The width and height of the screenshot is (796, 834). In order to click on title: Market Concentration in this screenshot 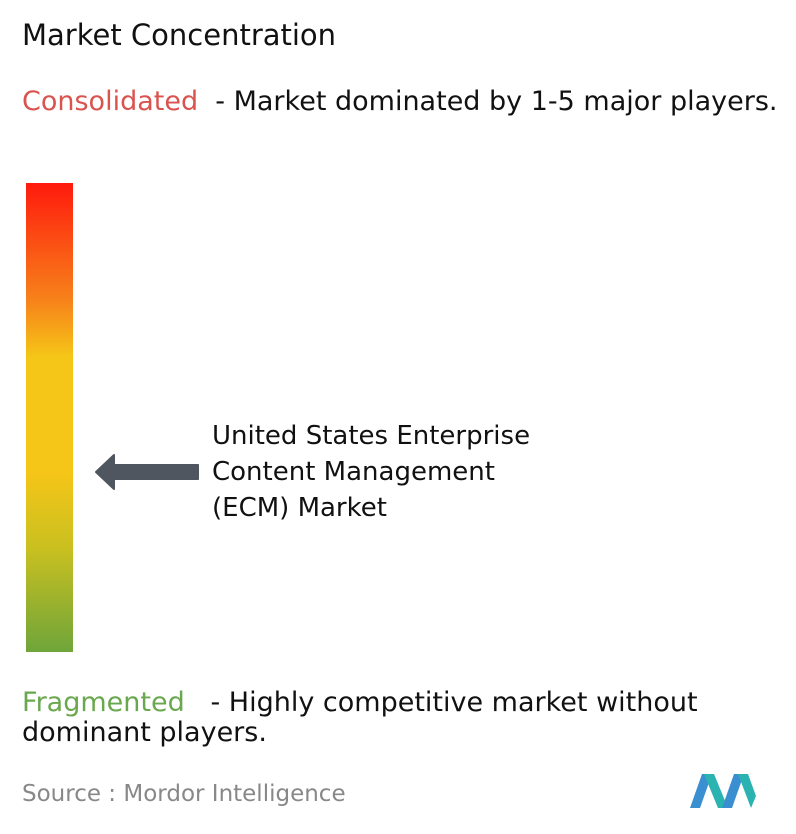, I will do `click(179, 35)`.